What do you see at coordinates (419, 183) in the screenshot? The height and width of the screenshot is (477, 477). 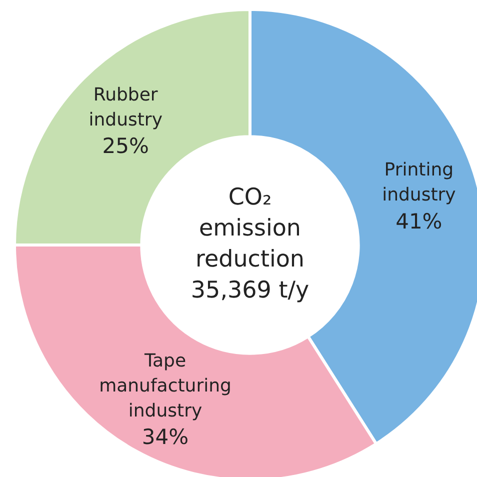 I see `slice-label: Printing industry` at bounding box center [419, 183].